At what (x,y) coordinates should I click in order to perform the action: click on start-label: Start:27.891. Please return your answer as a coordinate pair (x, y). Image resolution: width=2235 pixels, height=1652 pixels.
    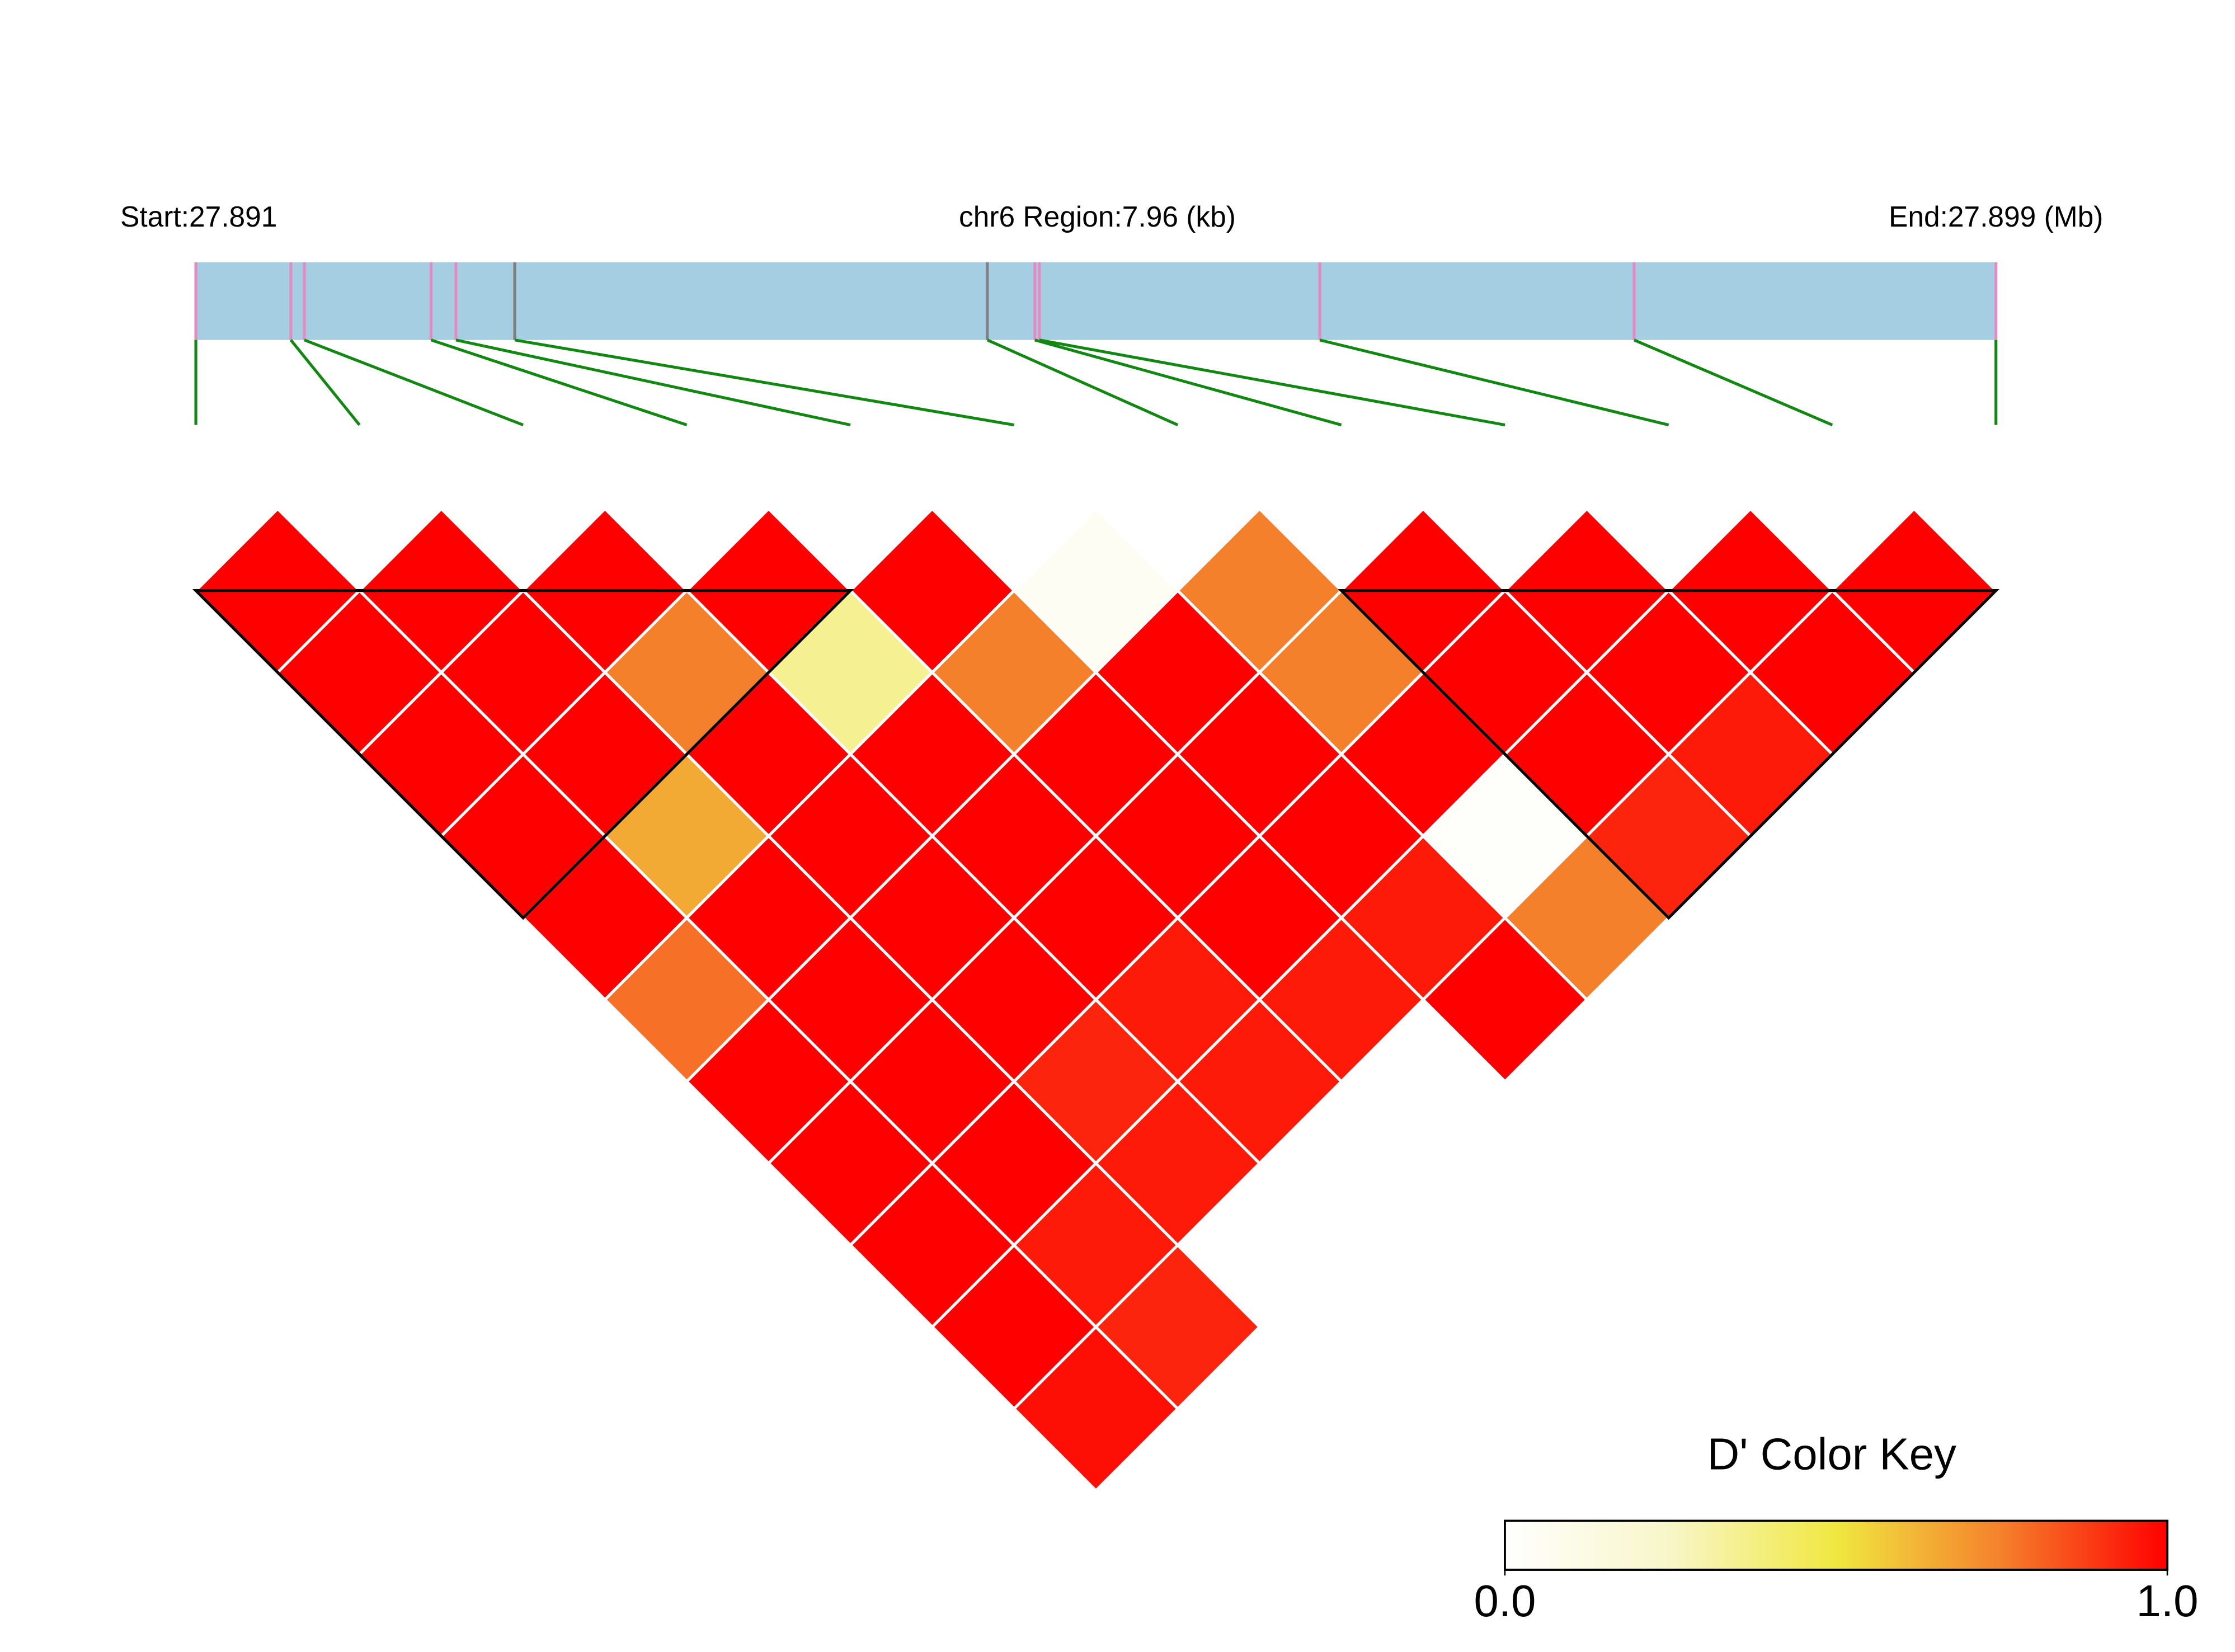
    Looking at the image, I should click on (198, 217).